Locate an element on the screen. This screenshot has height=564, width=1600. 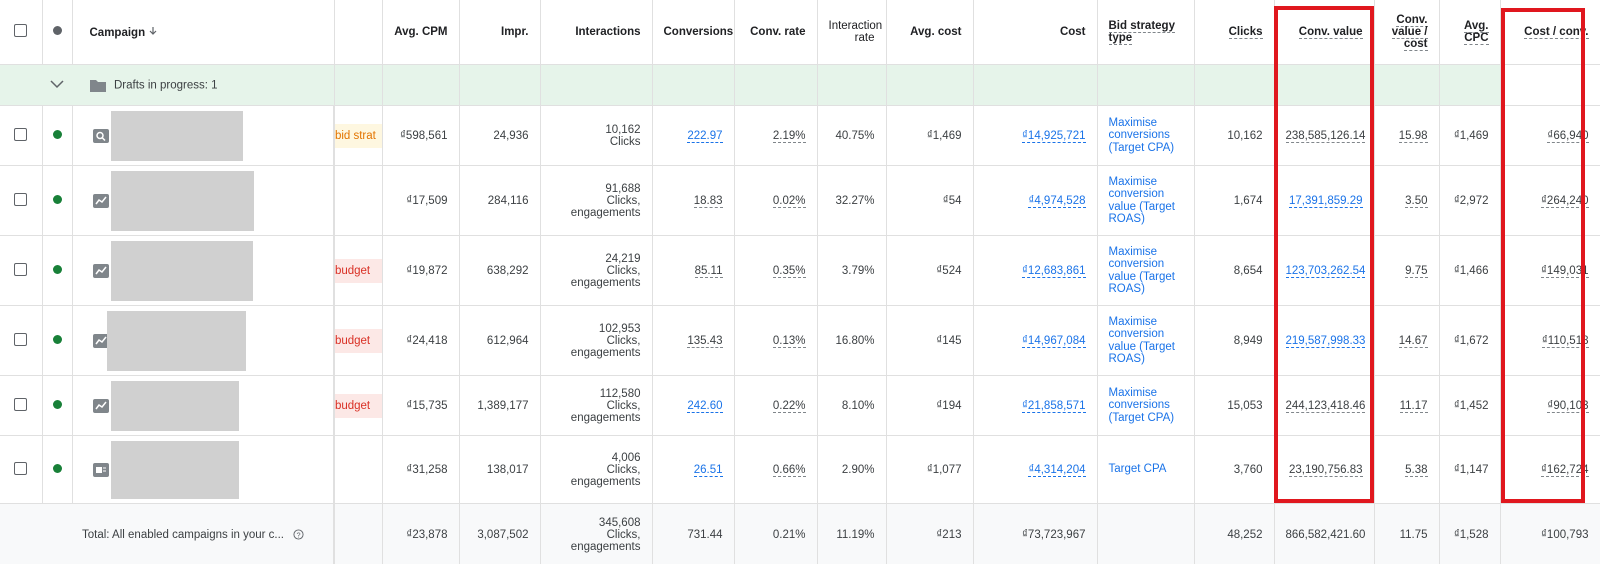
cell: 10,162 Clicks is located at coordinates (596, 135).